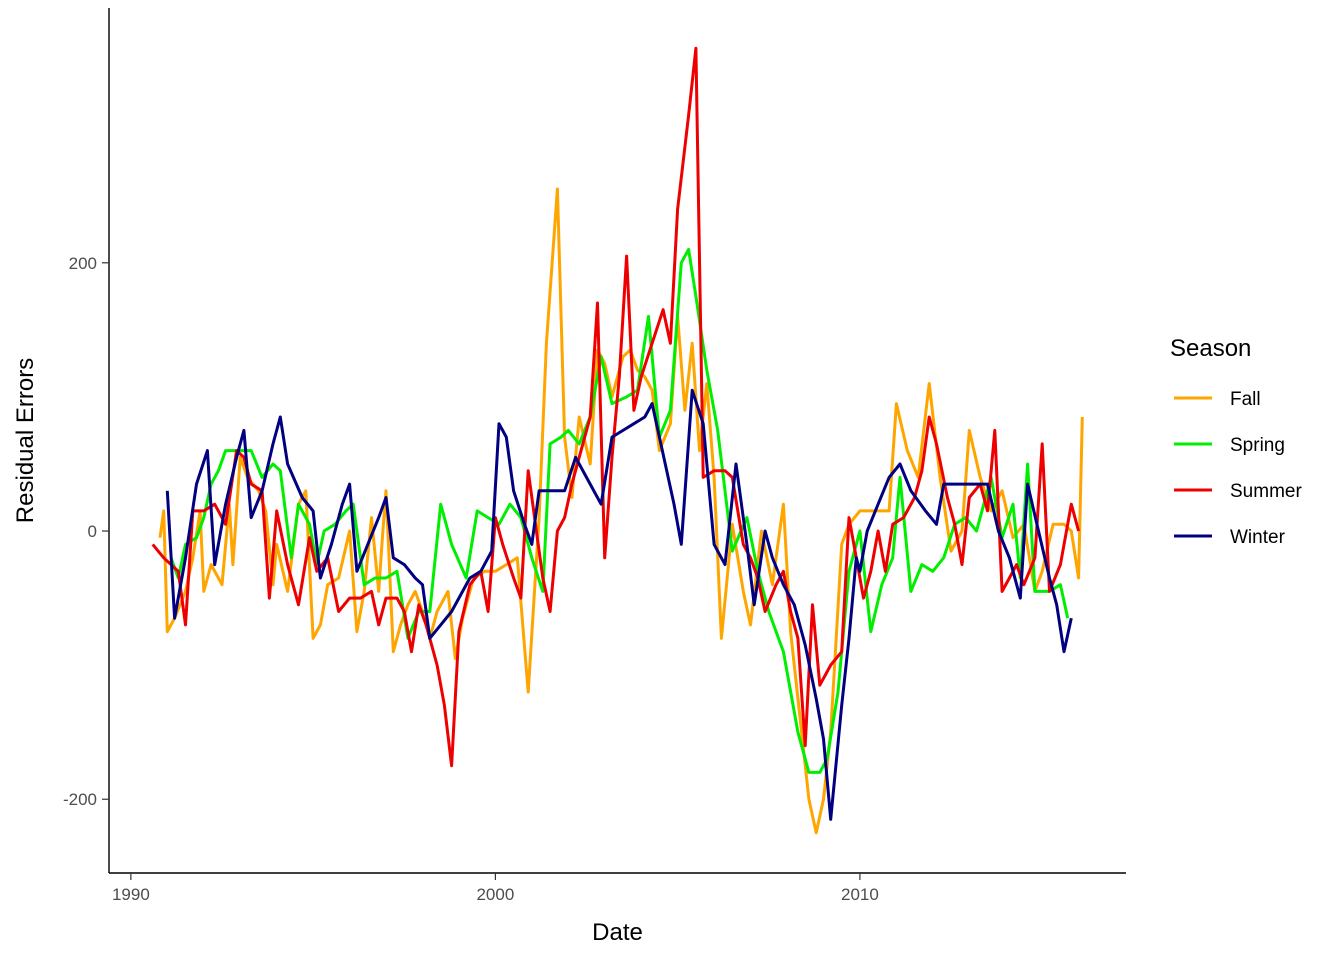 This screenshot has width=1344, height=960. Describe the element at coordinates (1258, 537) in the screenshot. I see `legend-label-winter: Winter` at that location.